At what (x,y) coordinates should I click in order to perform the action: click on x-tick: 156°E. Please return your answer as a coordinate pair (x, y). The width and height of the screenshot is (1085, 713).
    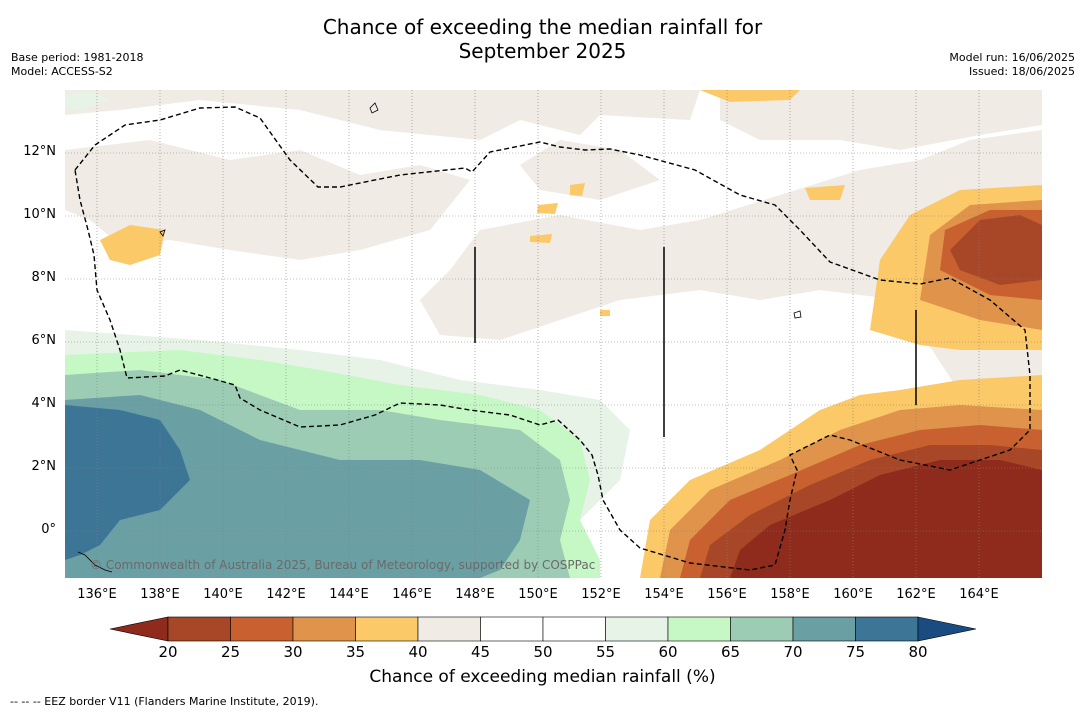
    Looking at the image, I should click on (727, 594).